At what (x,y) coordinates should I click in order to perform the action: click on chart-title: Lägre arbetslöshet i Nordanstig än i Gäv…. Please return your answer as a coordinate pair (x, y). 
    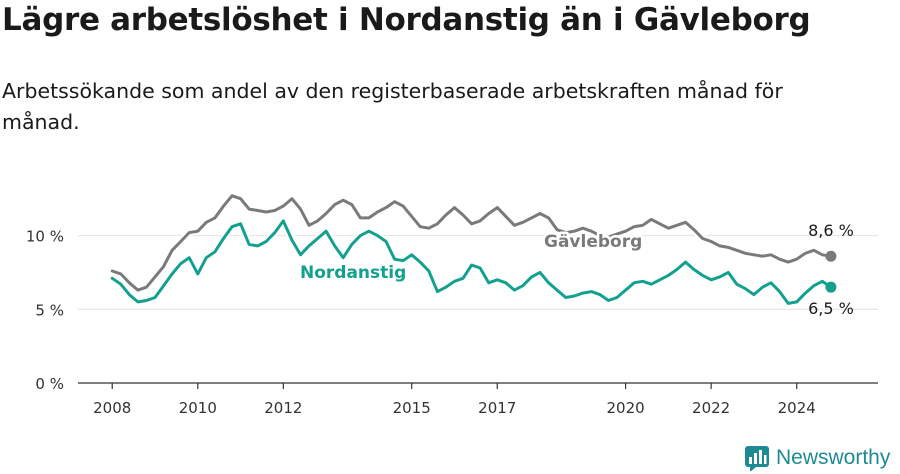
    Looking at the image, I should click on (406, 20).